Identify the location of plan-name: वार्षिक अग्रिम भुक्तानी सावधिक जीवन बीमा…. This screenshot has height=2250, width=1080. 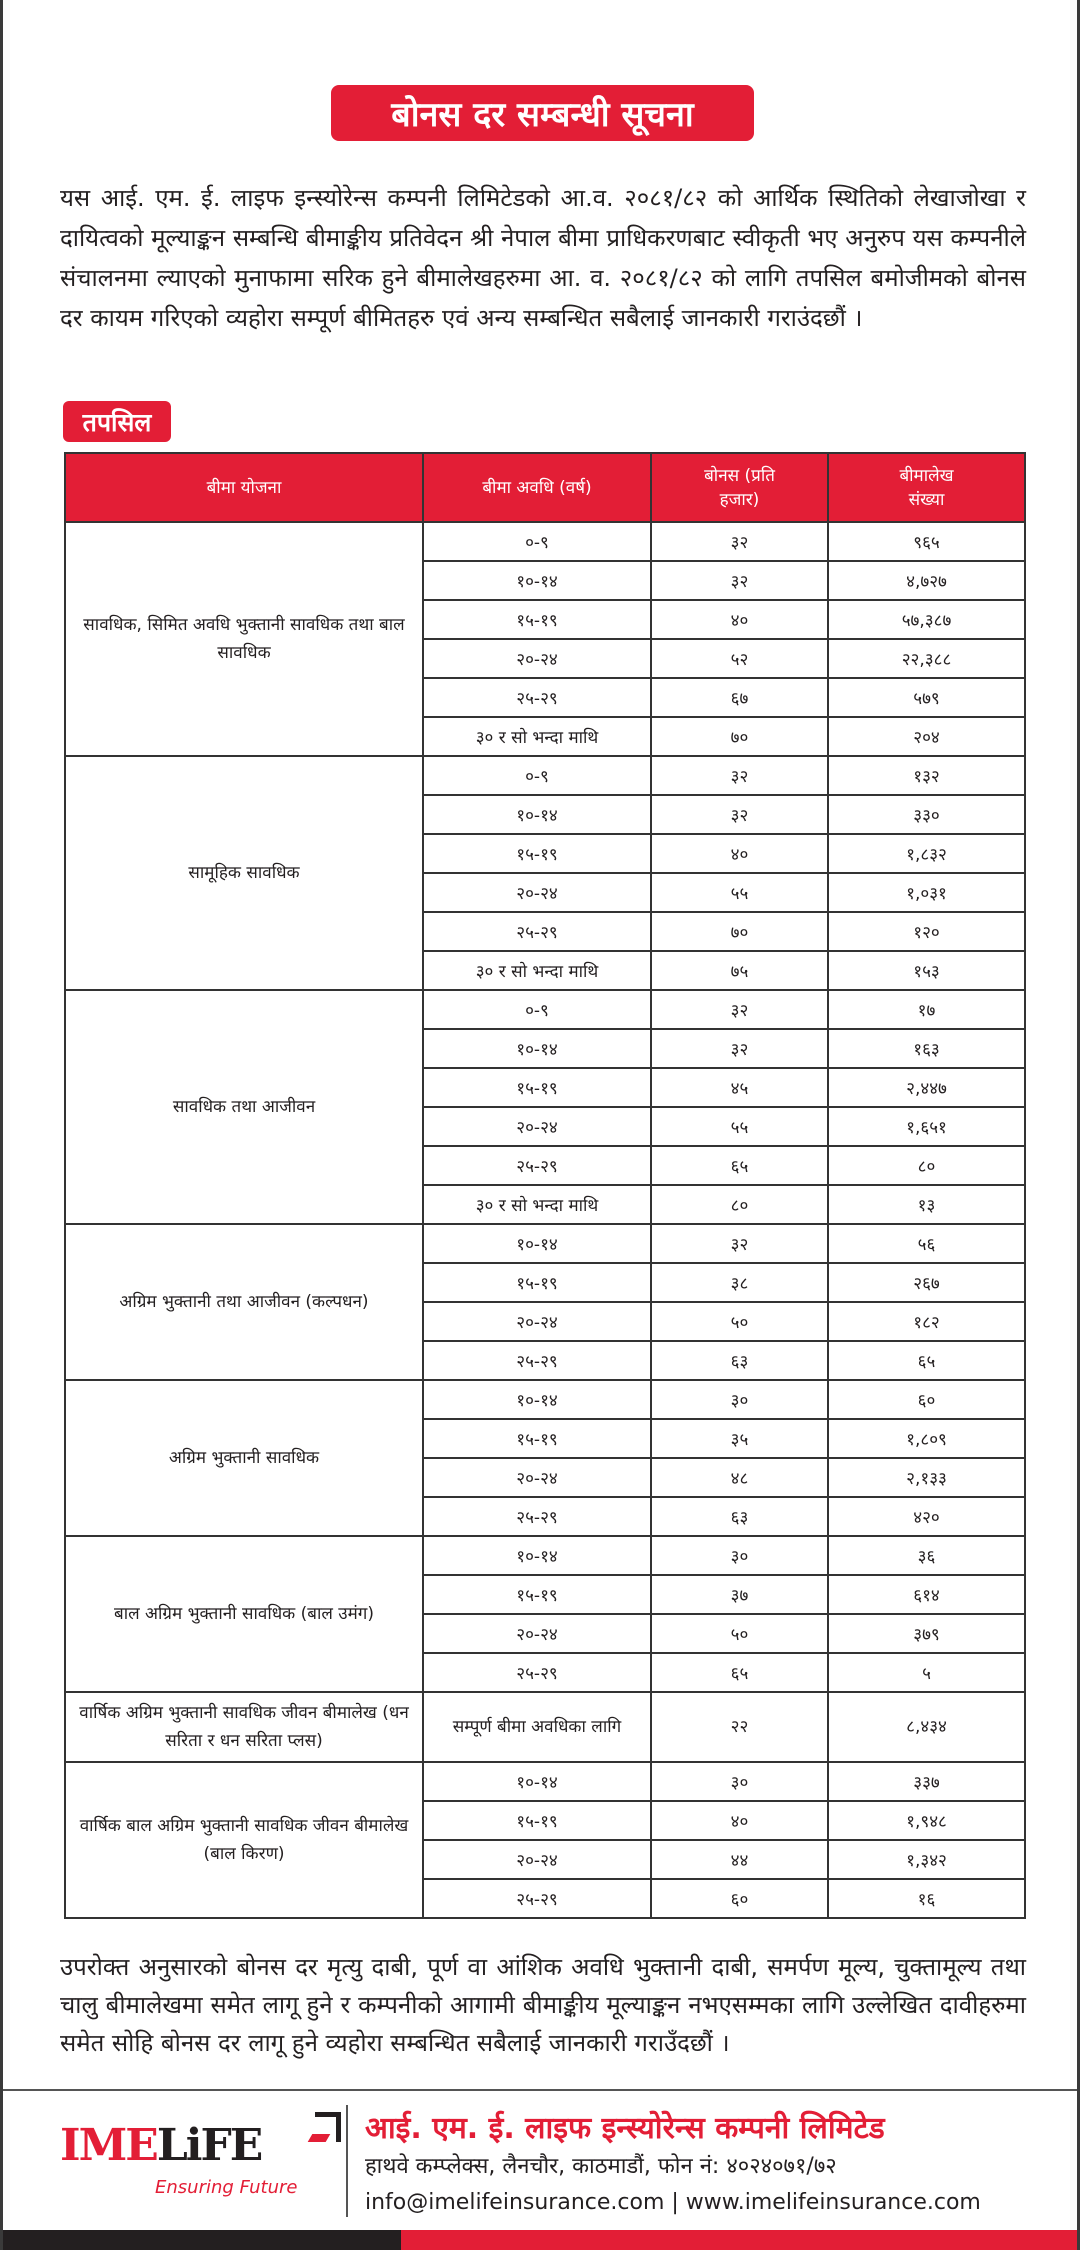
(244, 1727).